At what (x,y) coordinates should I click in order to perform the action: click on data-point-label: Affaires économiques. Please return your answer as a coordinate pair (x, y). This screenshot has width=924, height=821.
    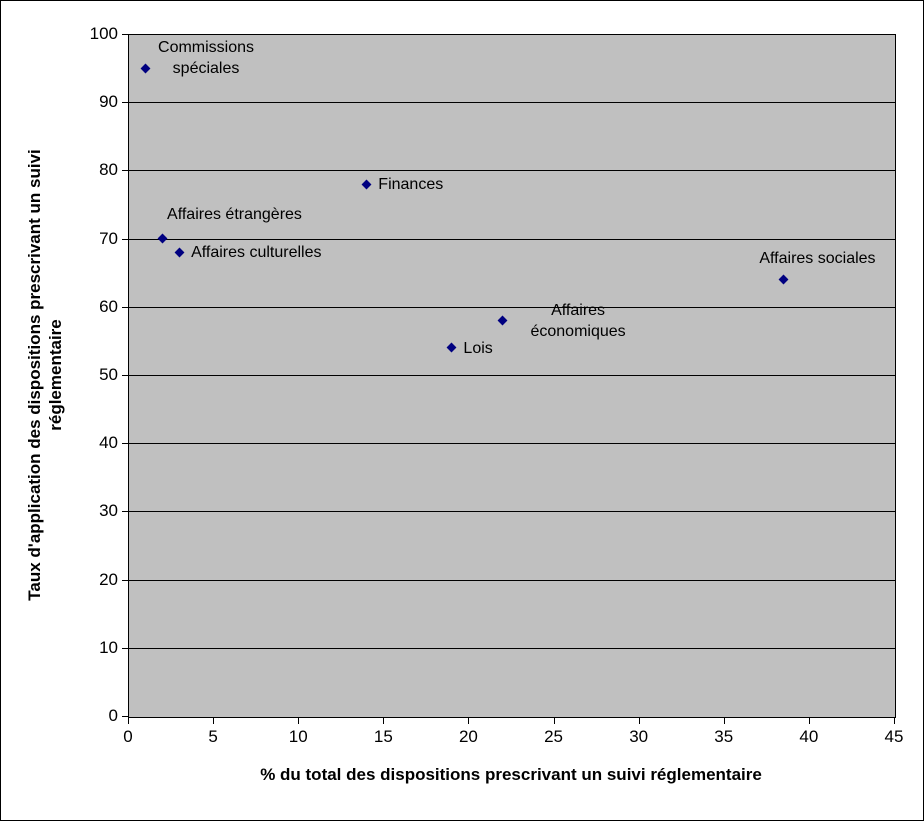
    Looking at the image, I should click on (578, 321).